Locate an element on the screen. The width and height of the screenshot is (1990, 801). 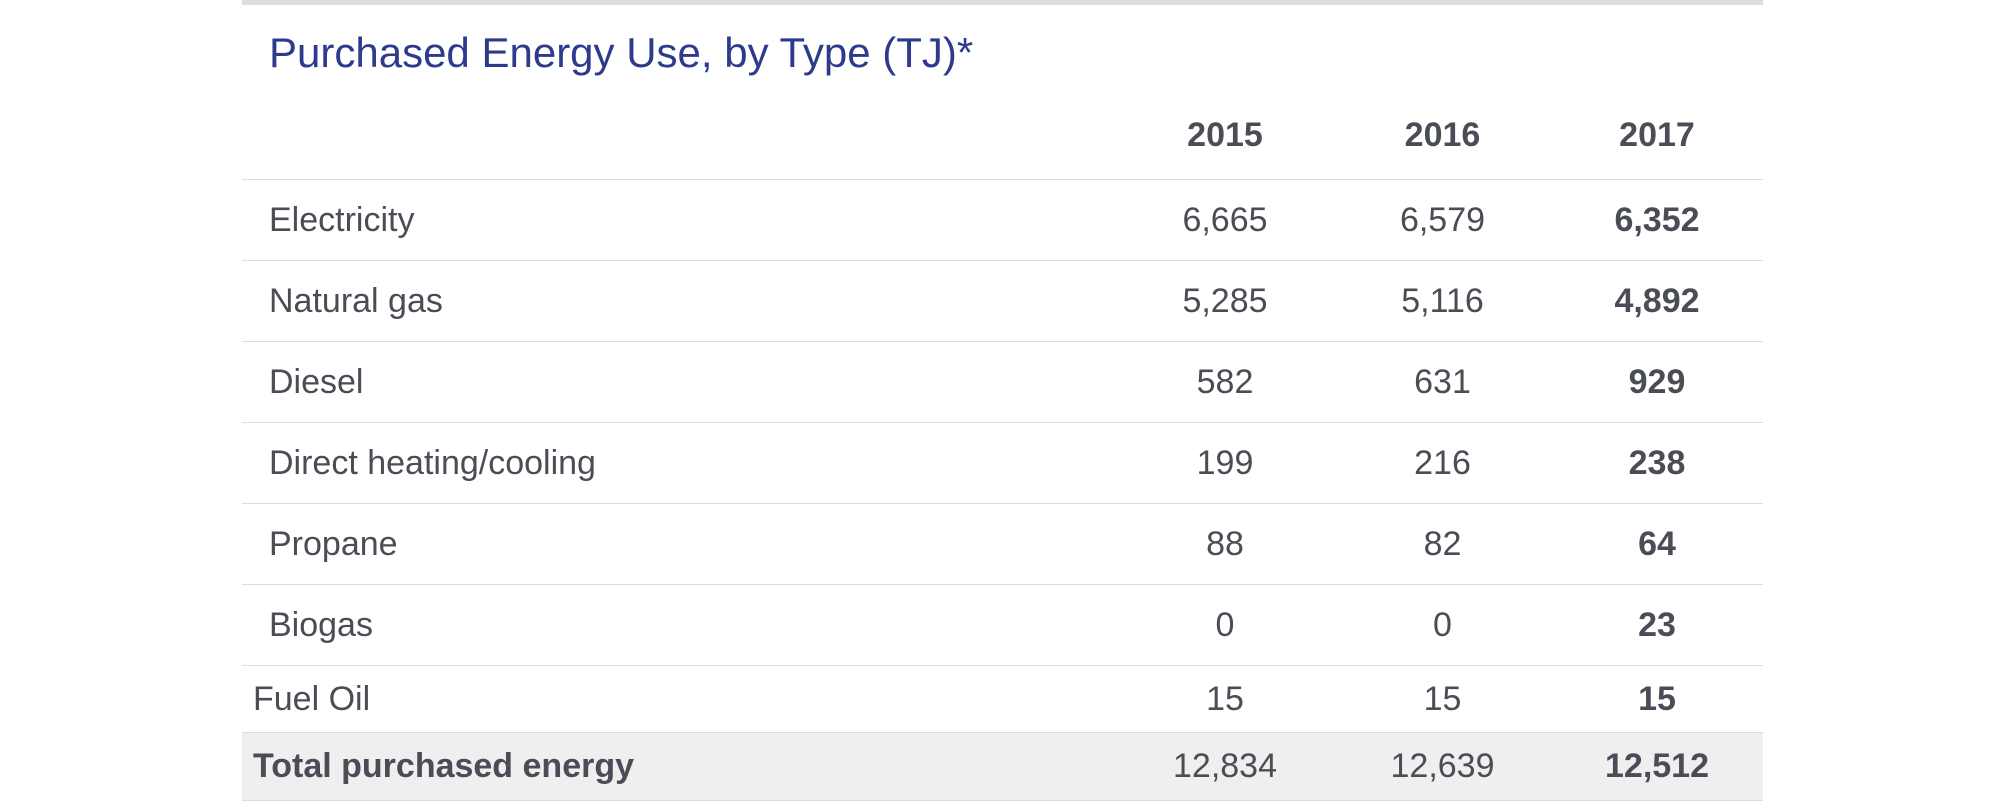
cell-2016: 0 is located at coordinates (1442, 625).